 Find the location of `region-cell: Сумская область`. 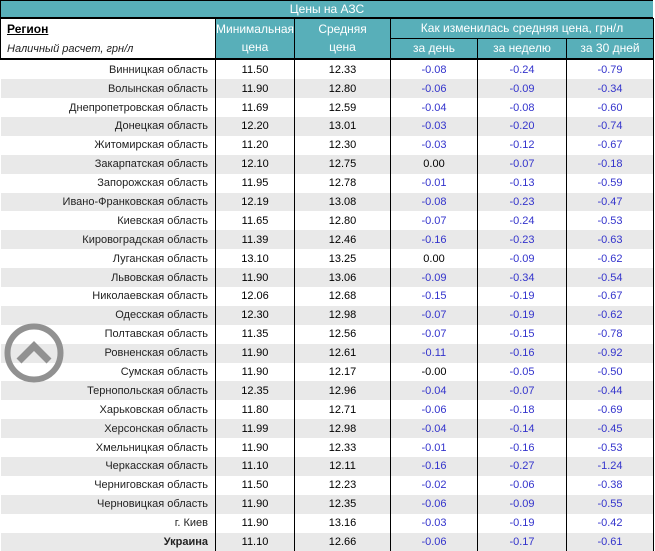

region-cell: Сумская область is located at coordinates (164, 372).